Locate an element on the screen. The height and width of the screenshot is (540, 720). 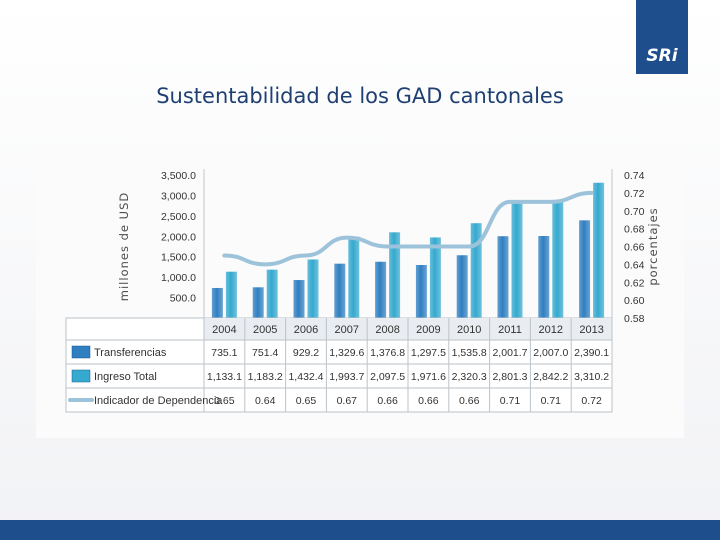
sri-logo: SRi is located at coordinates (662, 37).